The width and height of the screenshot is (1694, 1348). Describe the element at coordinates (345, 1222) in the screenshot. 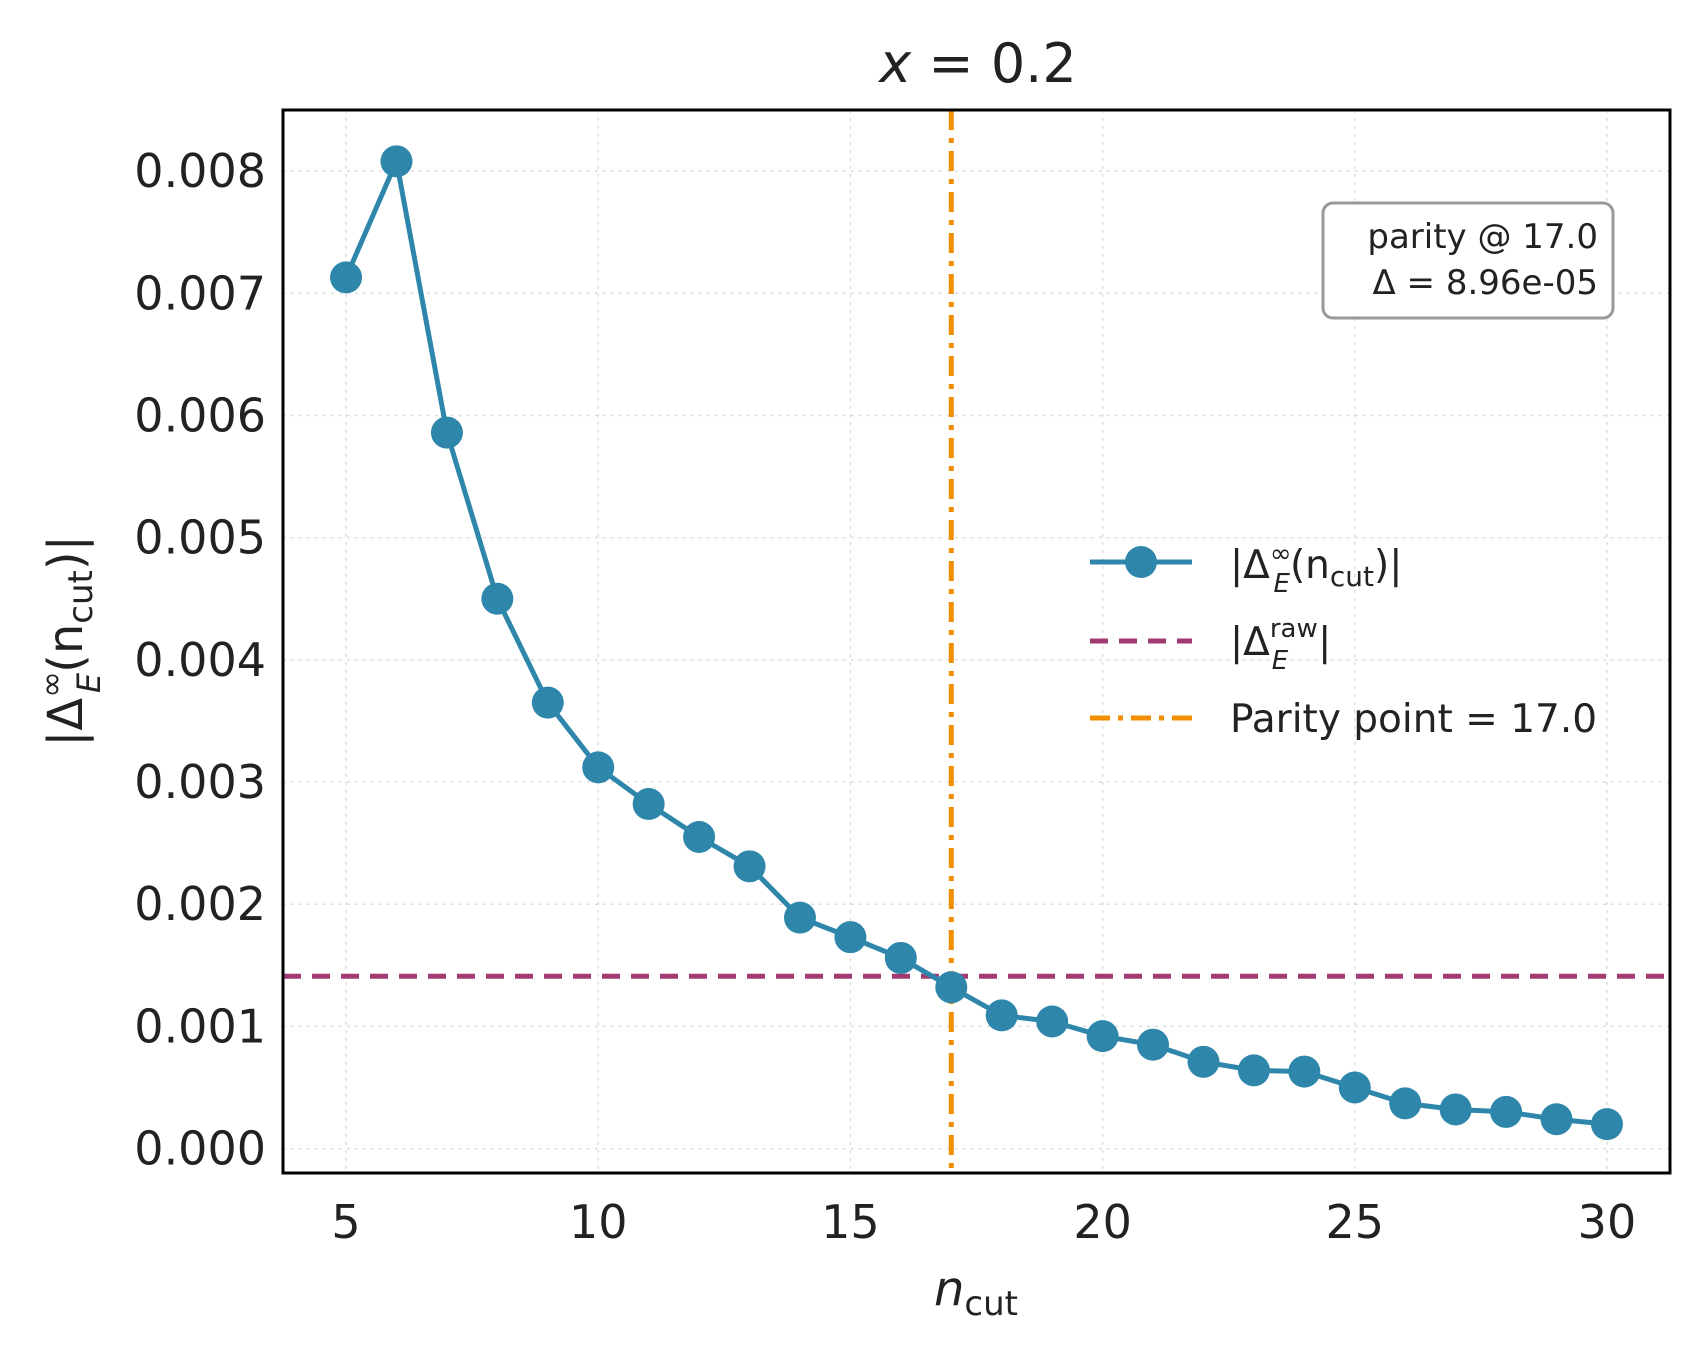

I see `x-tick-label: 5` at that location.